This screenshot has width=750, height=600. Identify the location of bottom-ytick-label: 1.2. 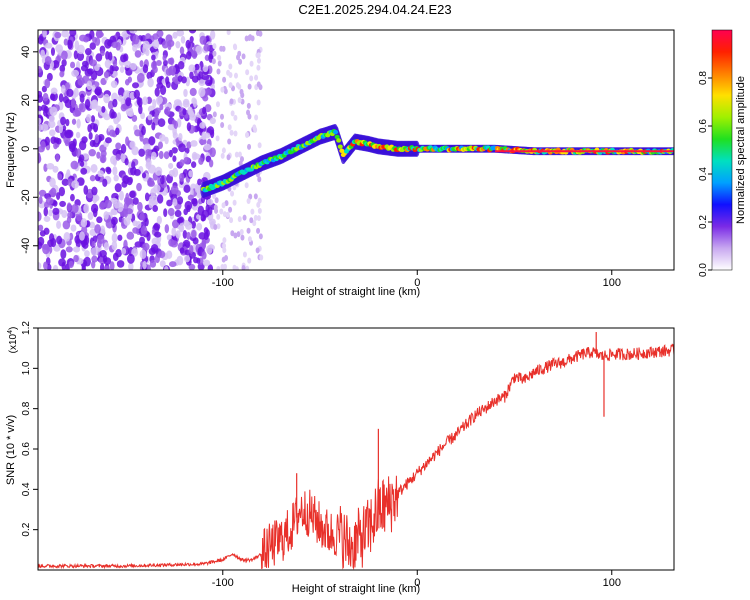
(26, 328).